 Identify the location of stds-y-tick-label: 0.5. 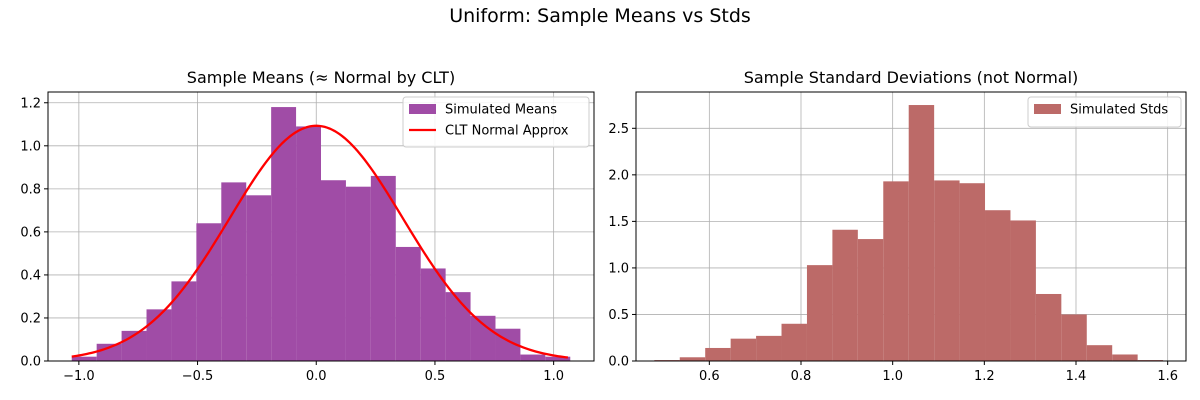
(618, 315).